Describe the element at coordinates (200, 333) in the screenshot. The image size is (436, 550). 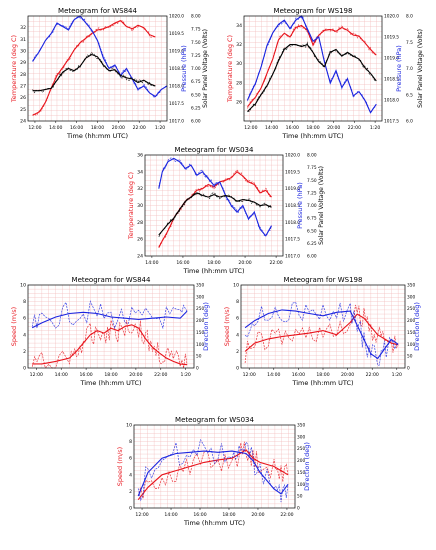
I see `y2-tick-label: 150` at that location.